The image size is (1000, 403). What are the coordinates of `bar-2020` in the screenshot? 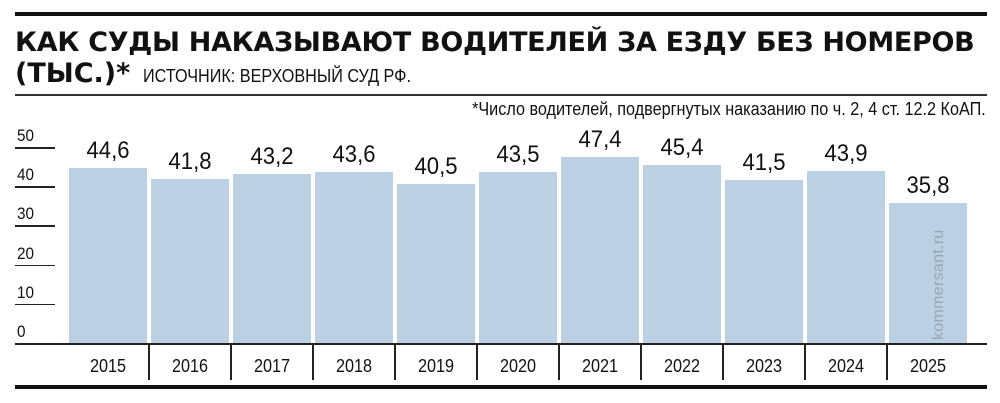 It's located at (518, 257).